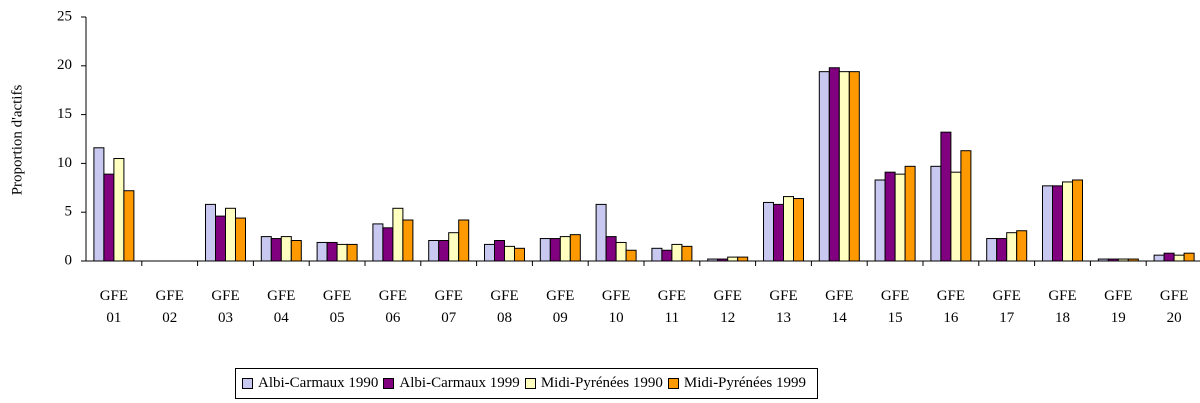 The height and width of the screenshot is (403, 1200). I want to click on x-tick-label: GFE 18, so click(1062, 307).